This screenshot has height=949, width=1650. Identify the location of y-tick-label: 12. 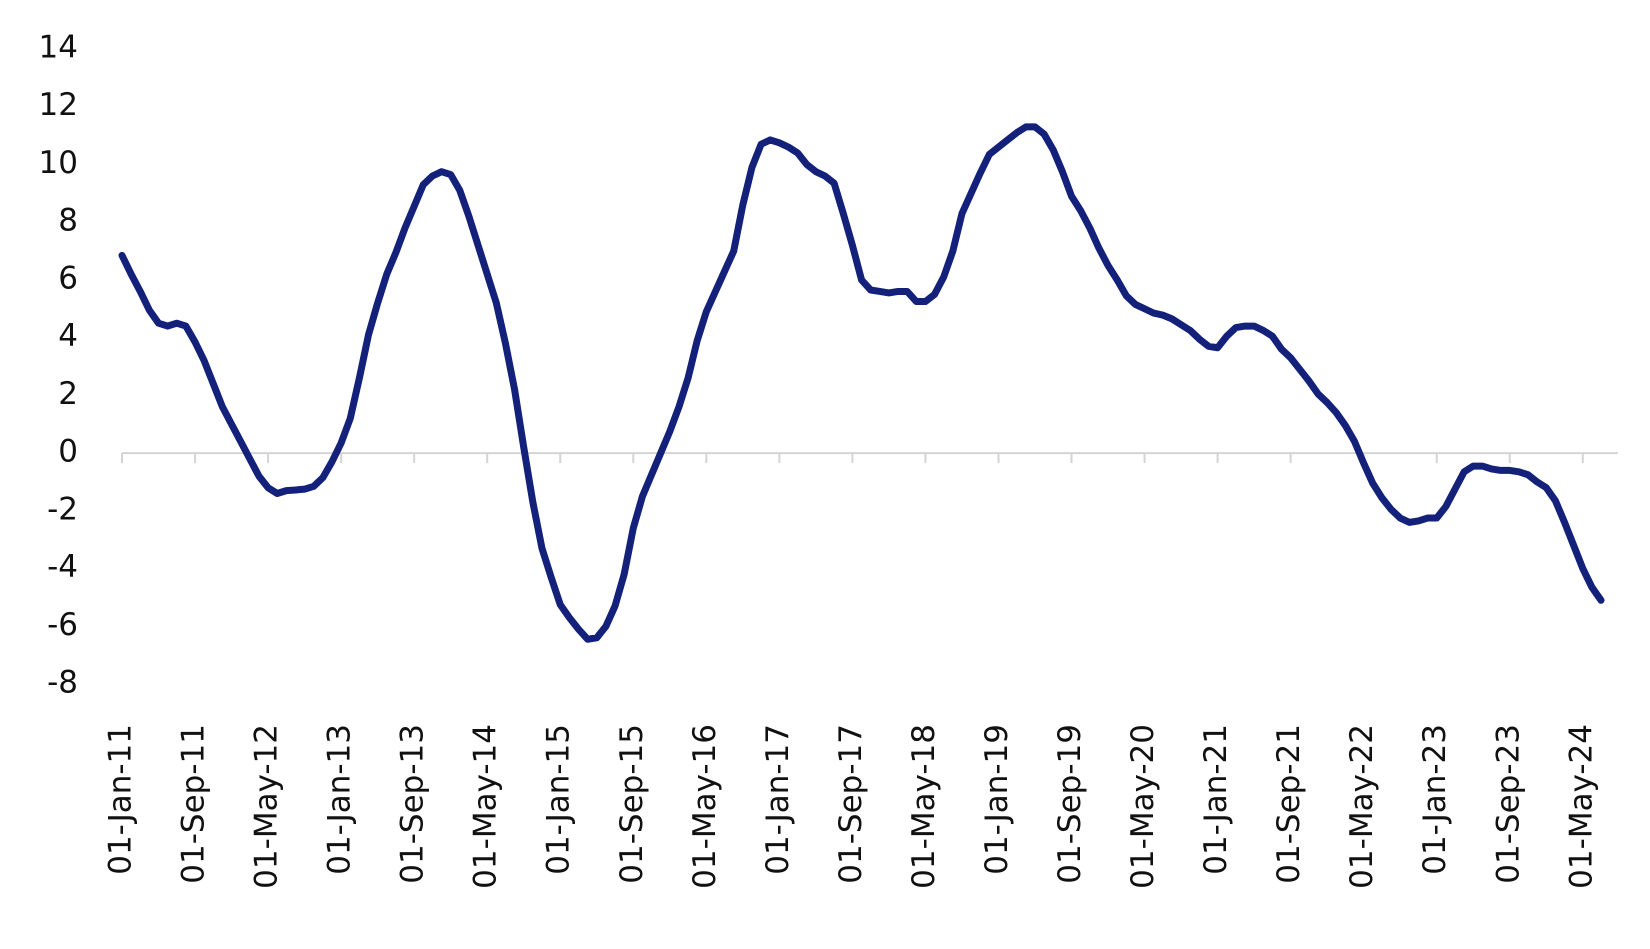
(58, 105).